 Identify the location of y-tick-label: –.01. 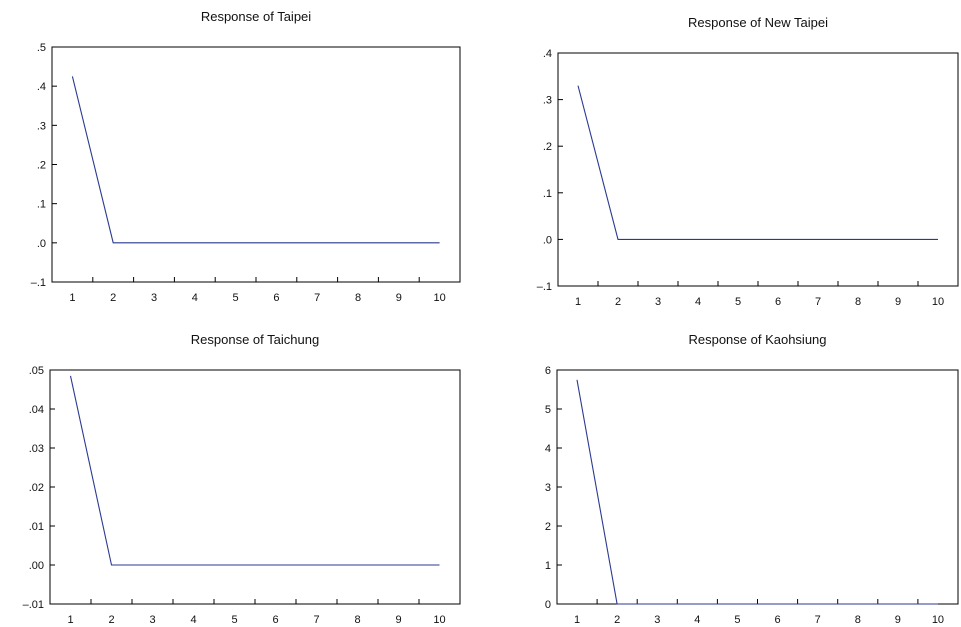
(33, 605).